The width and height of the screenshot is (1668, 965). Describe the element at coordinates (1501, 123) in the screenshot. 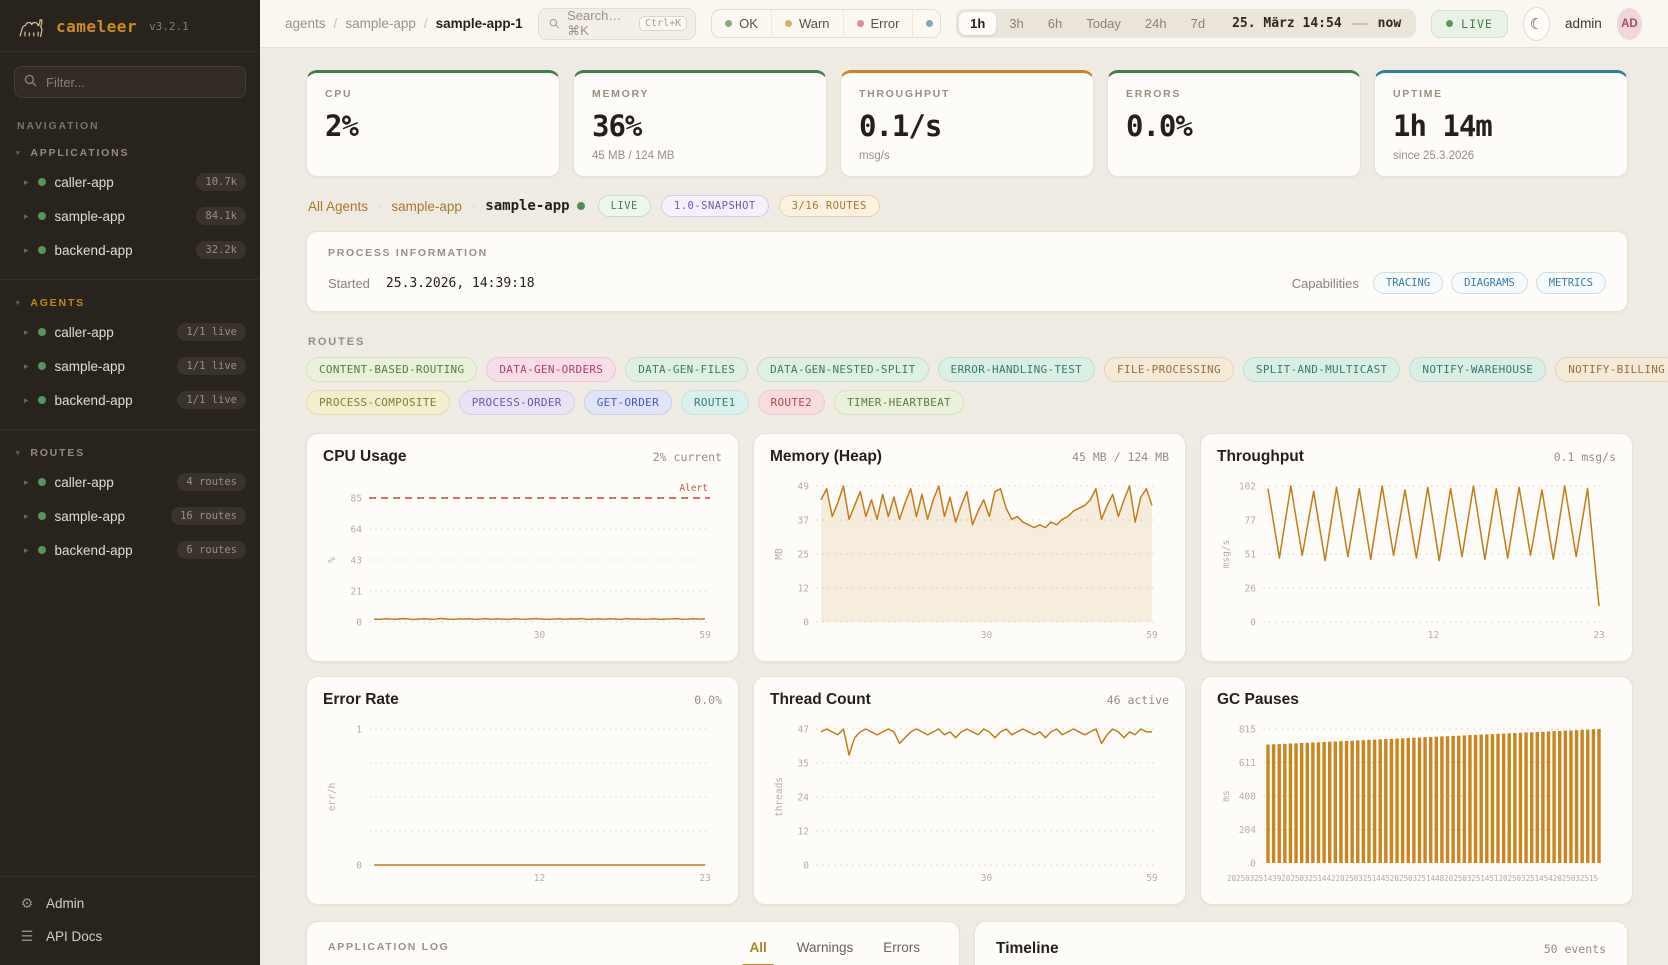

I see `kpi-uptime: UPTIME 1h 14m since 25.3.2026` at that location.